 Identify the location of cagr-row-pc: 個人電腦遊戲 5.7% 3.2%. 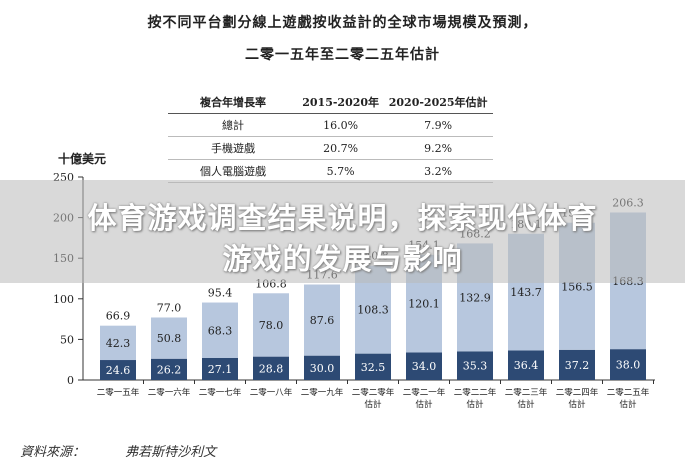
(330, 171).